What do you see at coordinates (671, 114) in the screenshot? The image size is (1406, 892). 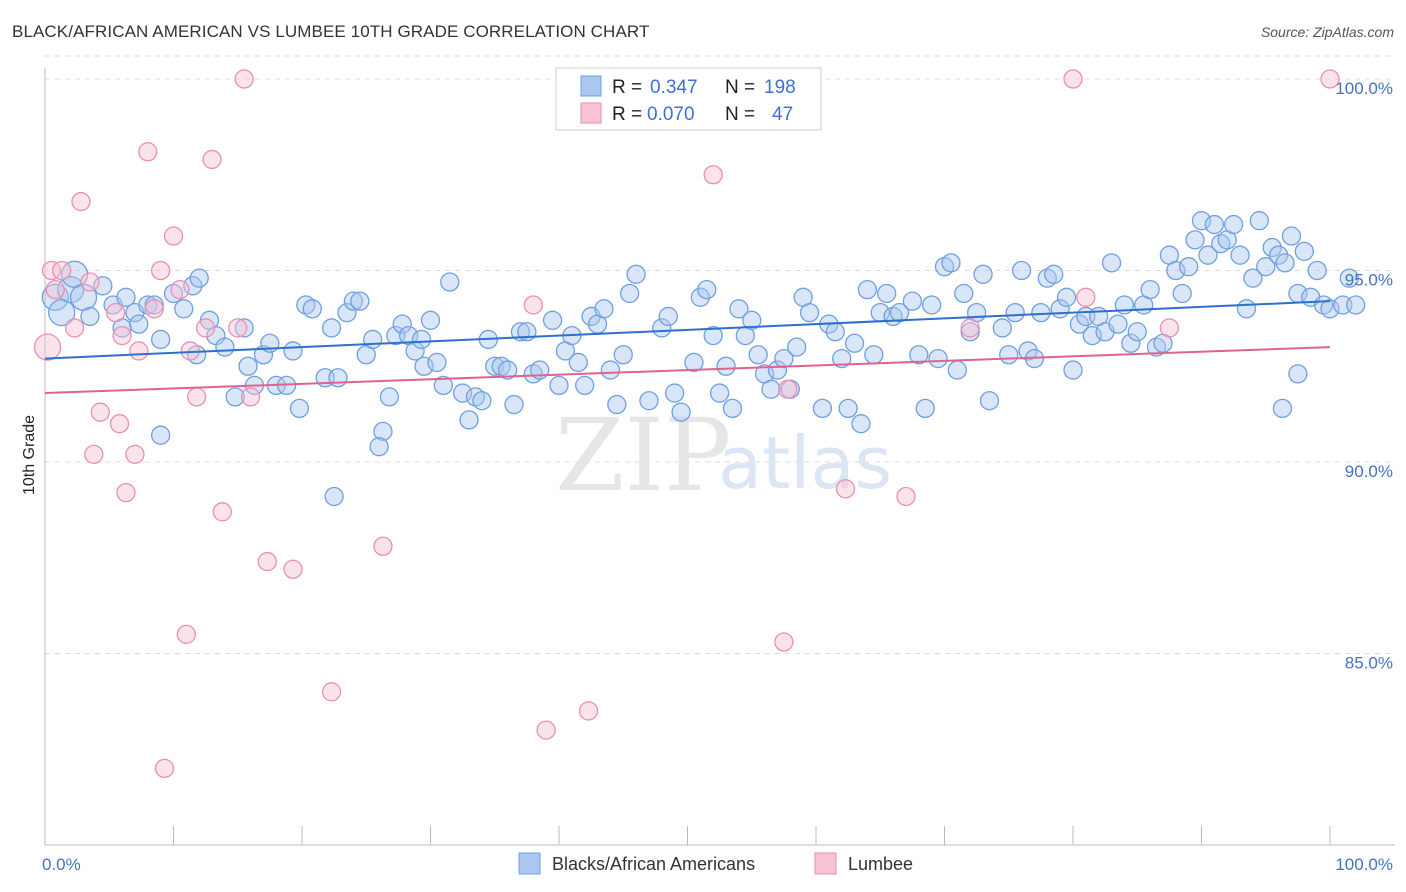 I see `stats-r-value-2: 0.070` at bounding box center [671, 114].